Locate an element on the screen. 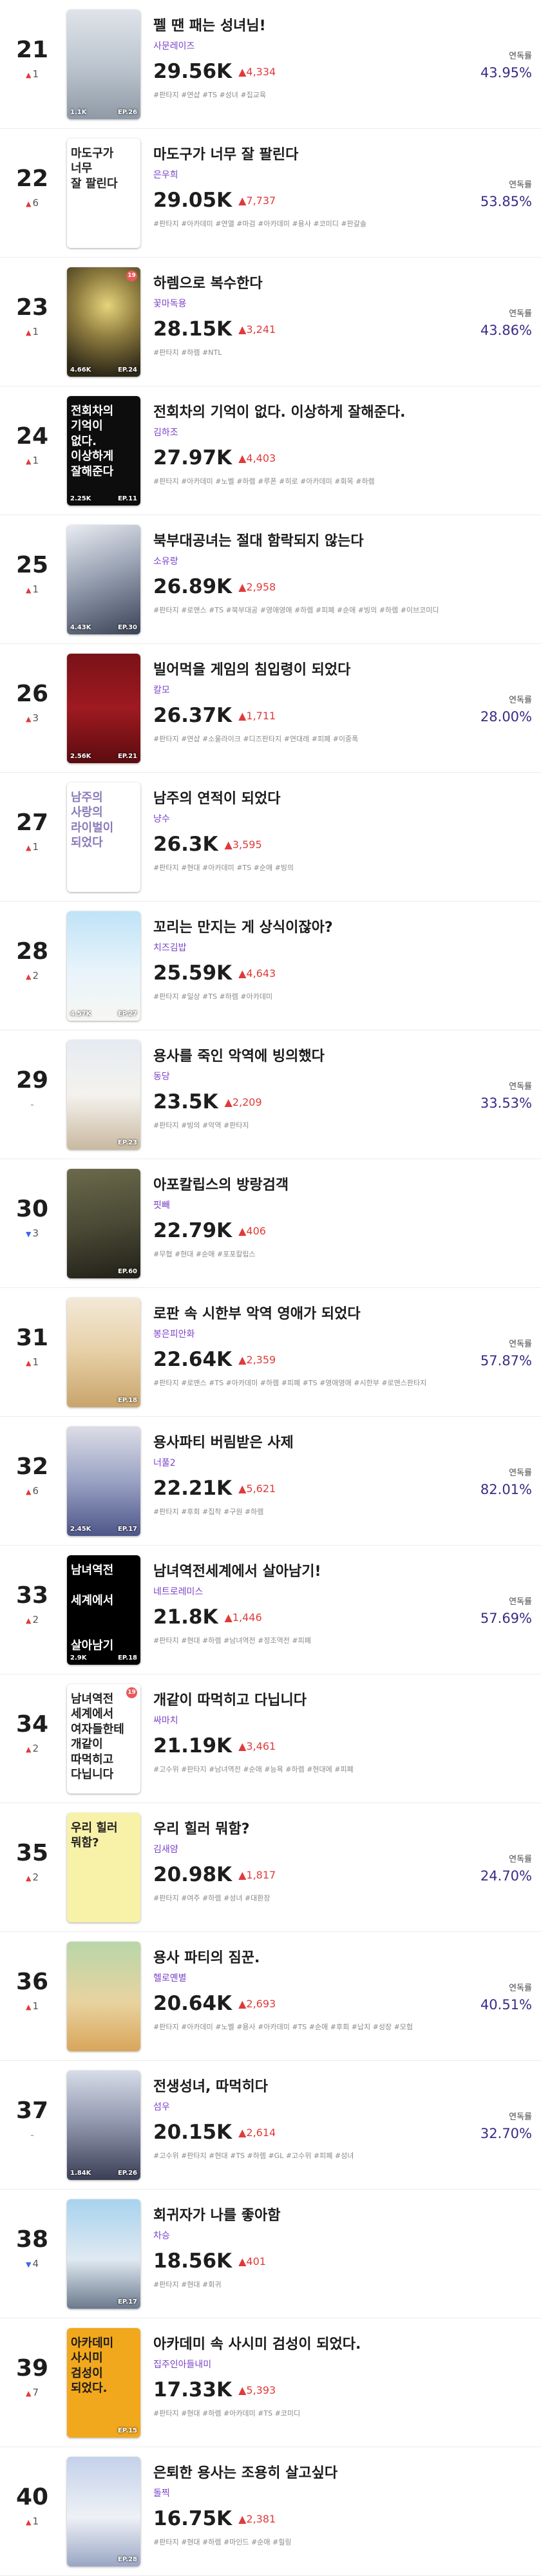 This screenshot has height=2576, width=541. novel-title: 개같이 따먹히고 다닙니다 is located at coordinates (230, 1700).